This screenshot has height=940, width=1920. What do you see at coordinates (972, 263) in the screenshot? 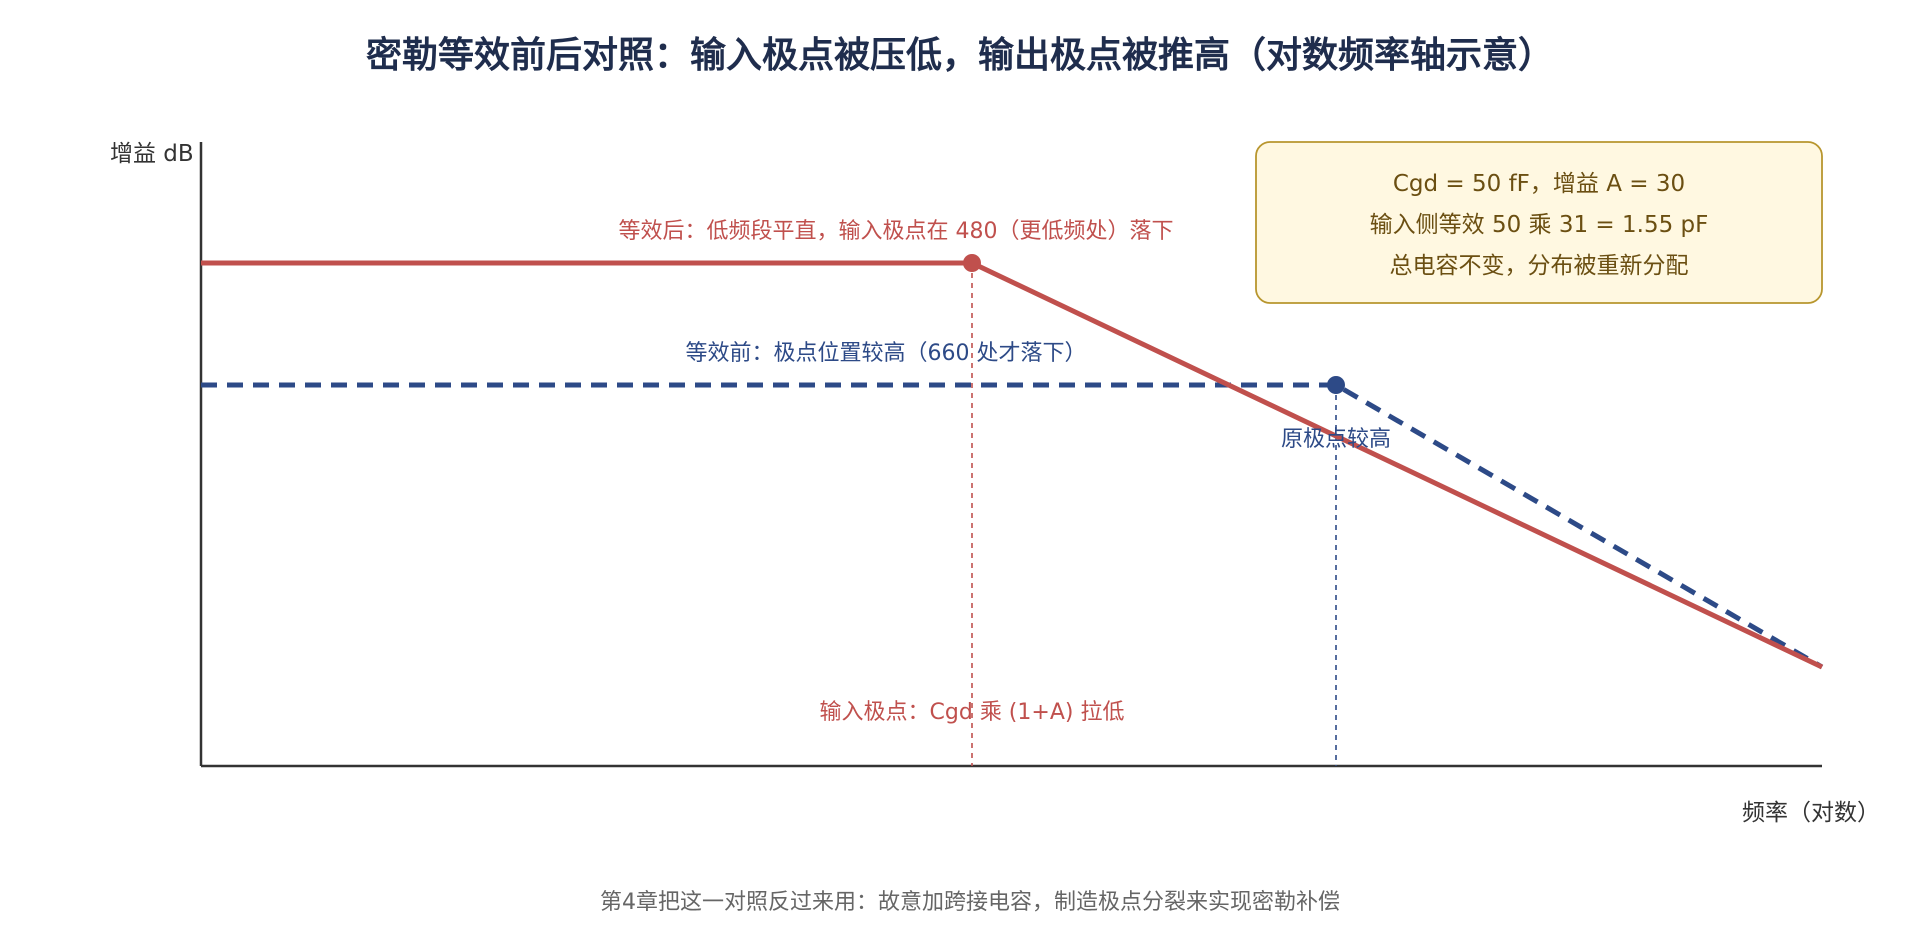
I see `input-pole-dot` at bounding box center [972, 263].